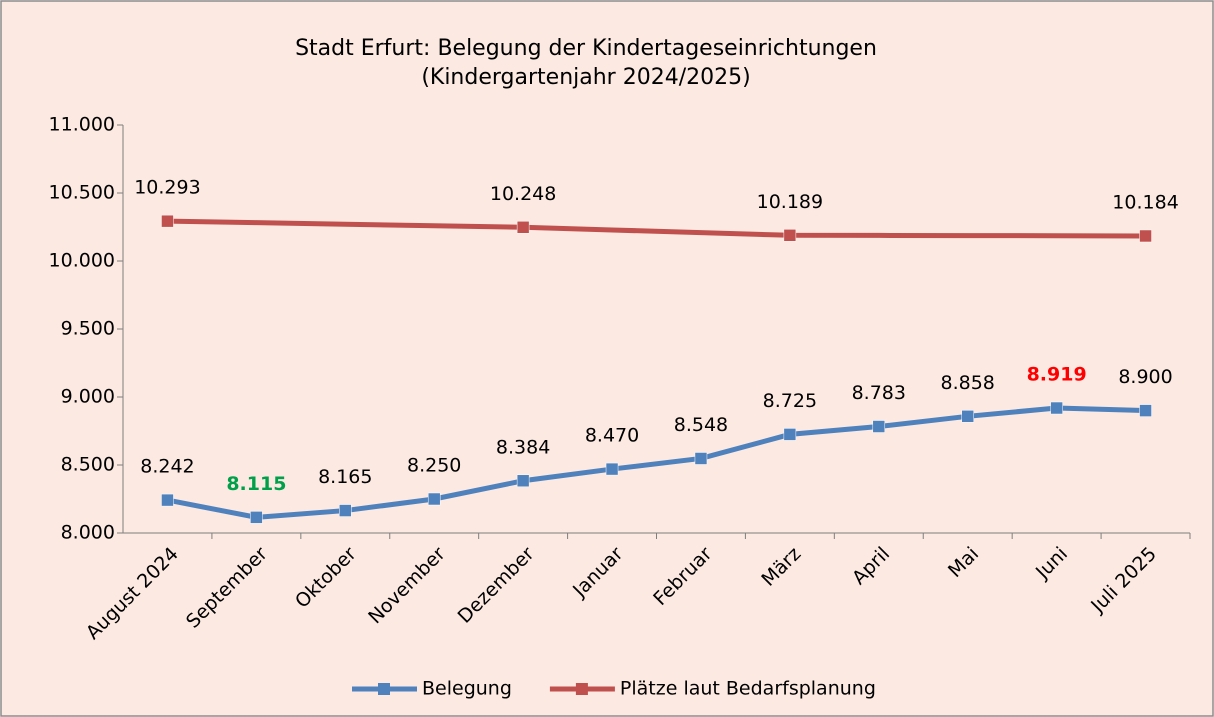 This screenshot has width=1214, height=717. I want to click on data-label: 8.725, so click(790, 401).